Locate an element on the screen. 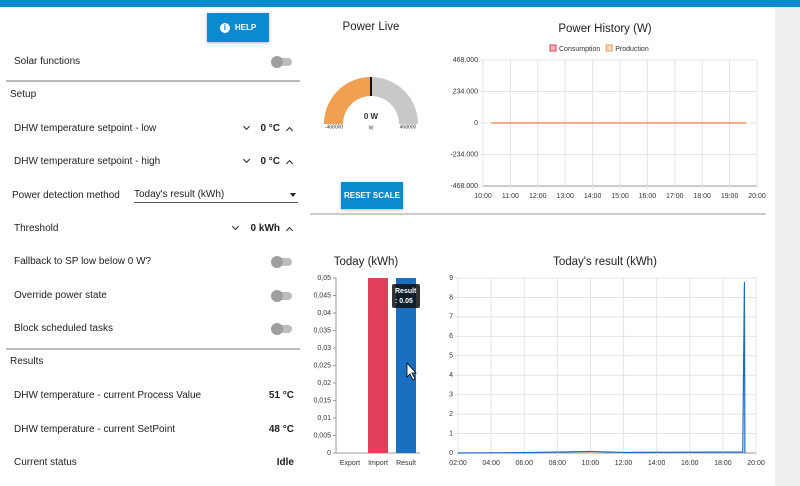  select-value: Today's result (kWh) is located at coordinates (179, 194).